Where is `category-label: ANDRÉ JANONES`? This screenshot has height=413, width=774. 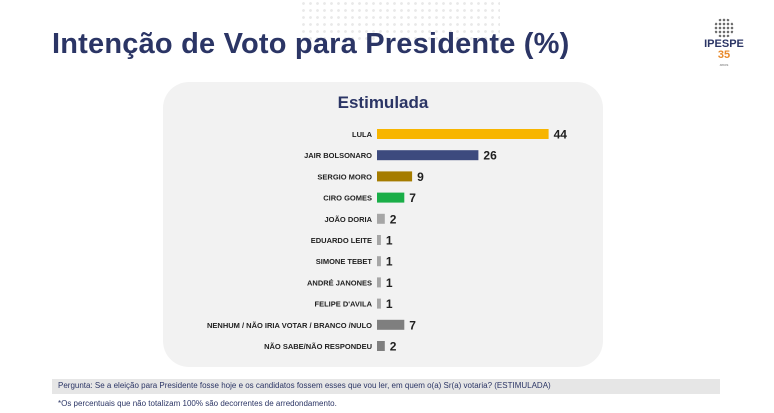
category-label: ANDRÉ JANONES is located at coordinates (339, 282).